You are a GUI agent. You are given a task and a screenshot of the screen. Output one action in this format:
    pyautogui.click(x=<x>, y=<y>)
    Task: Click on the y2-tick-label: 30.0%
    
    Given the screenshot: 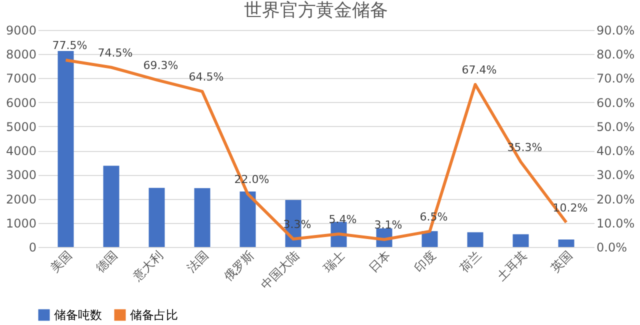 What is the action you would take?
    pyautogui.click(x=615, y=175)
    